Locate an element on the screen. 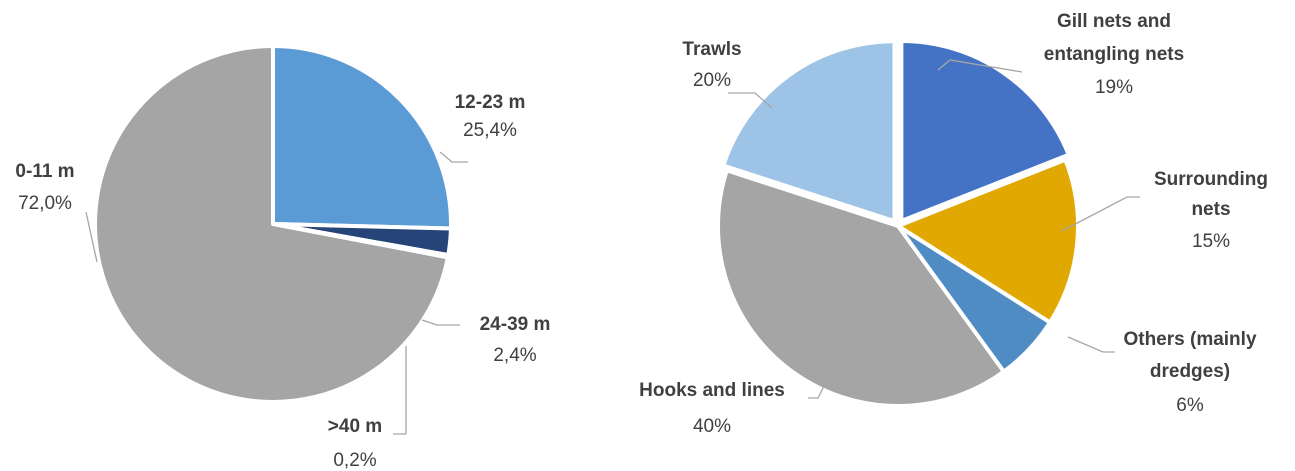 This screenshot has height=471, width=1295. leader-line-gill-nets-and-entangling-nets is located at coordinates (980, 66).